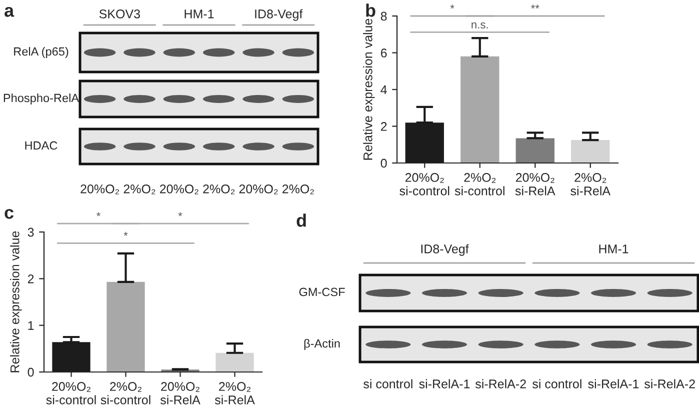  I want to click on text: RelA (p65), so click(41, 52).